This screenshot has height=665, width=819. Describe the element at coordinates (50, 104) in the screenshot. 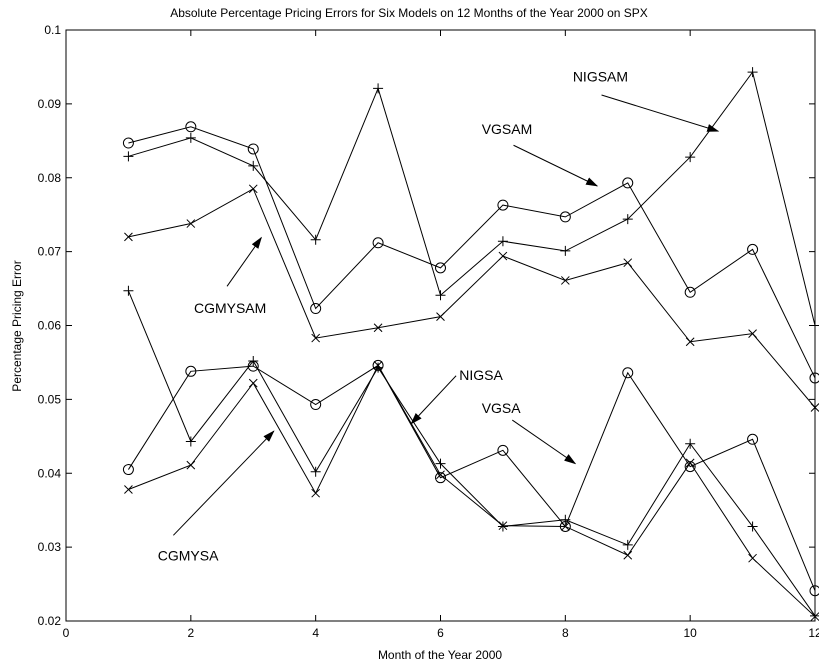

I see `y-tick-label: 0.09` at that location.